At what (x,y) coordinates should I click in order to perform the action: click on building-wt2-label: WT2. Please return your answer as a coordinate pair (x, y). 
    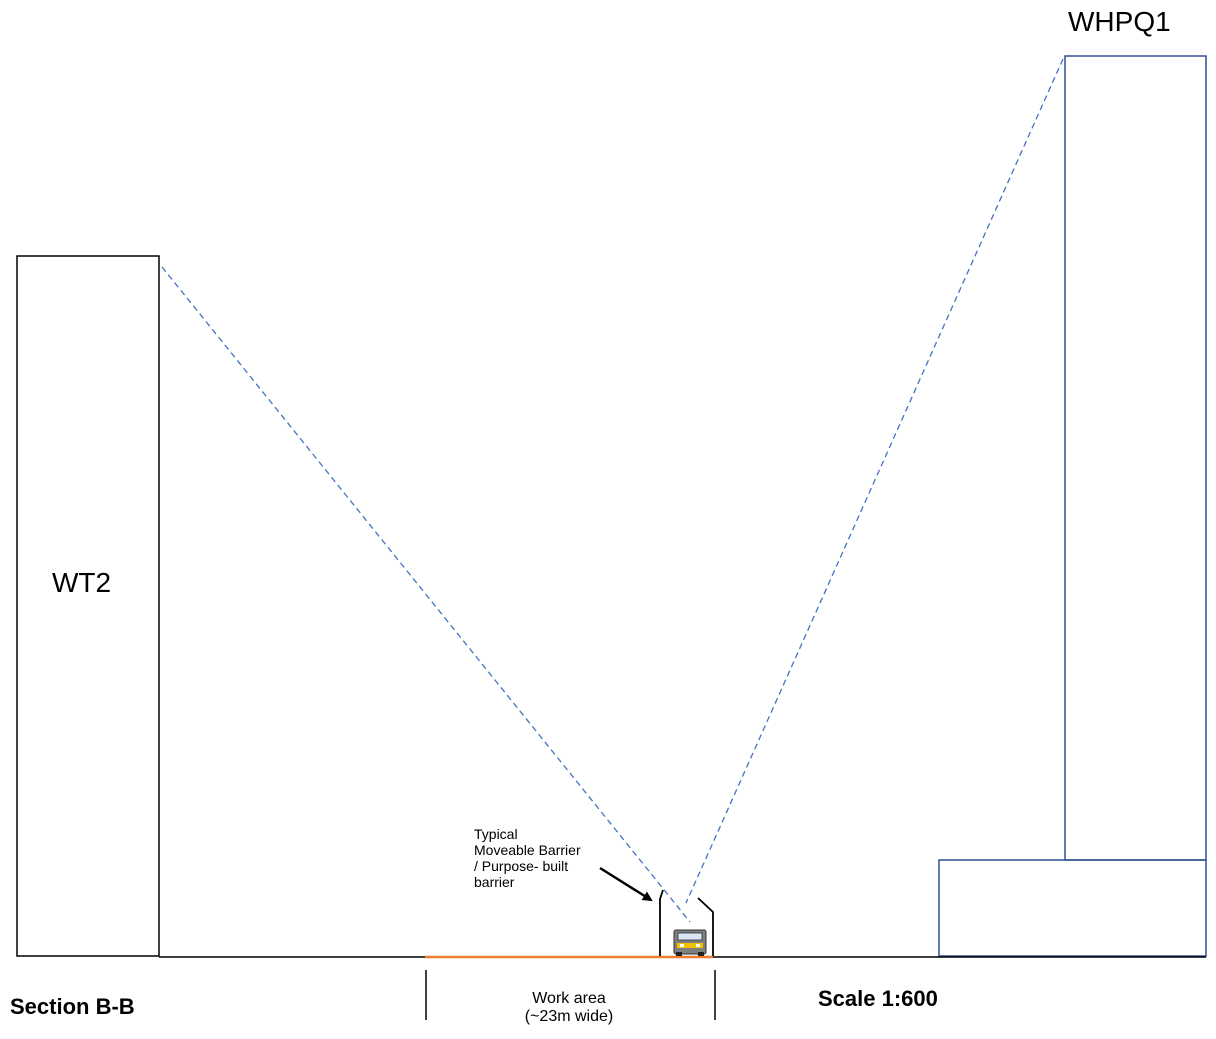
    Looking at the image, I should click on (82, 582).